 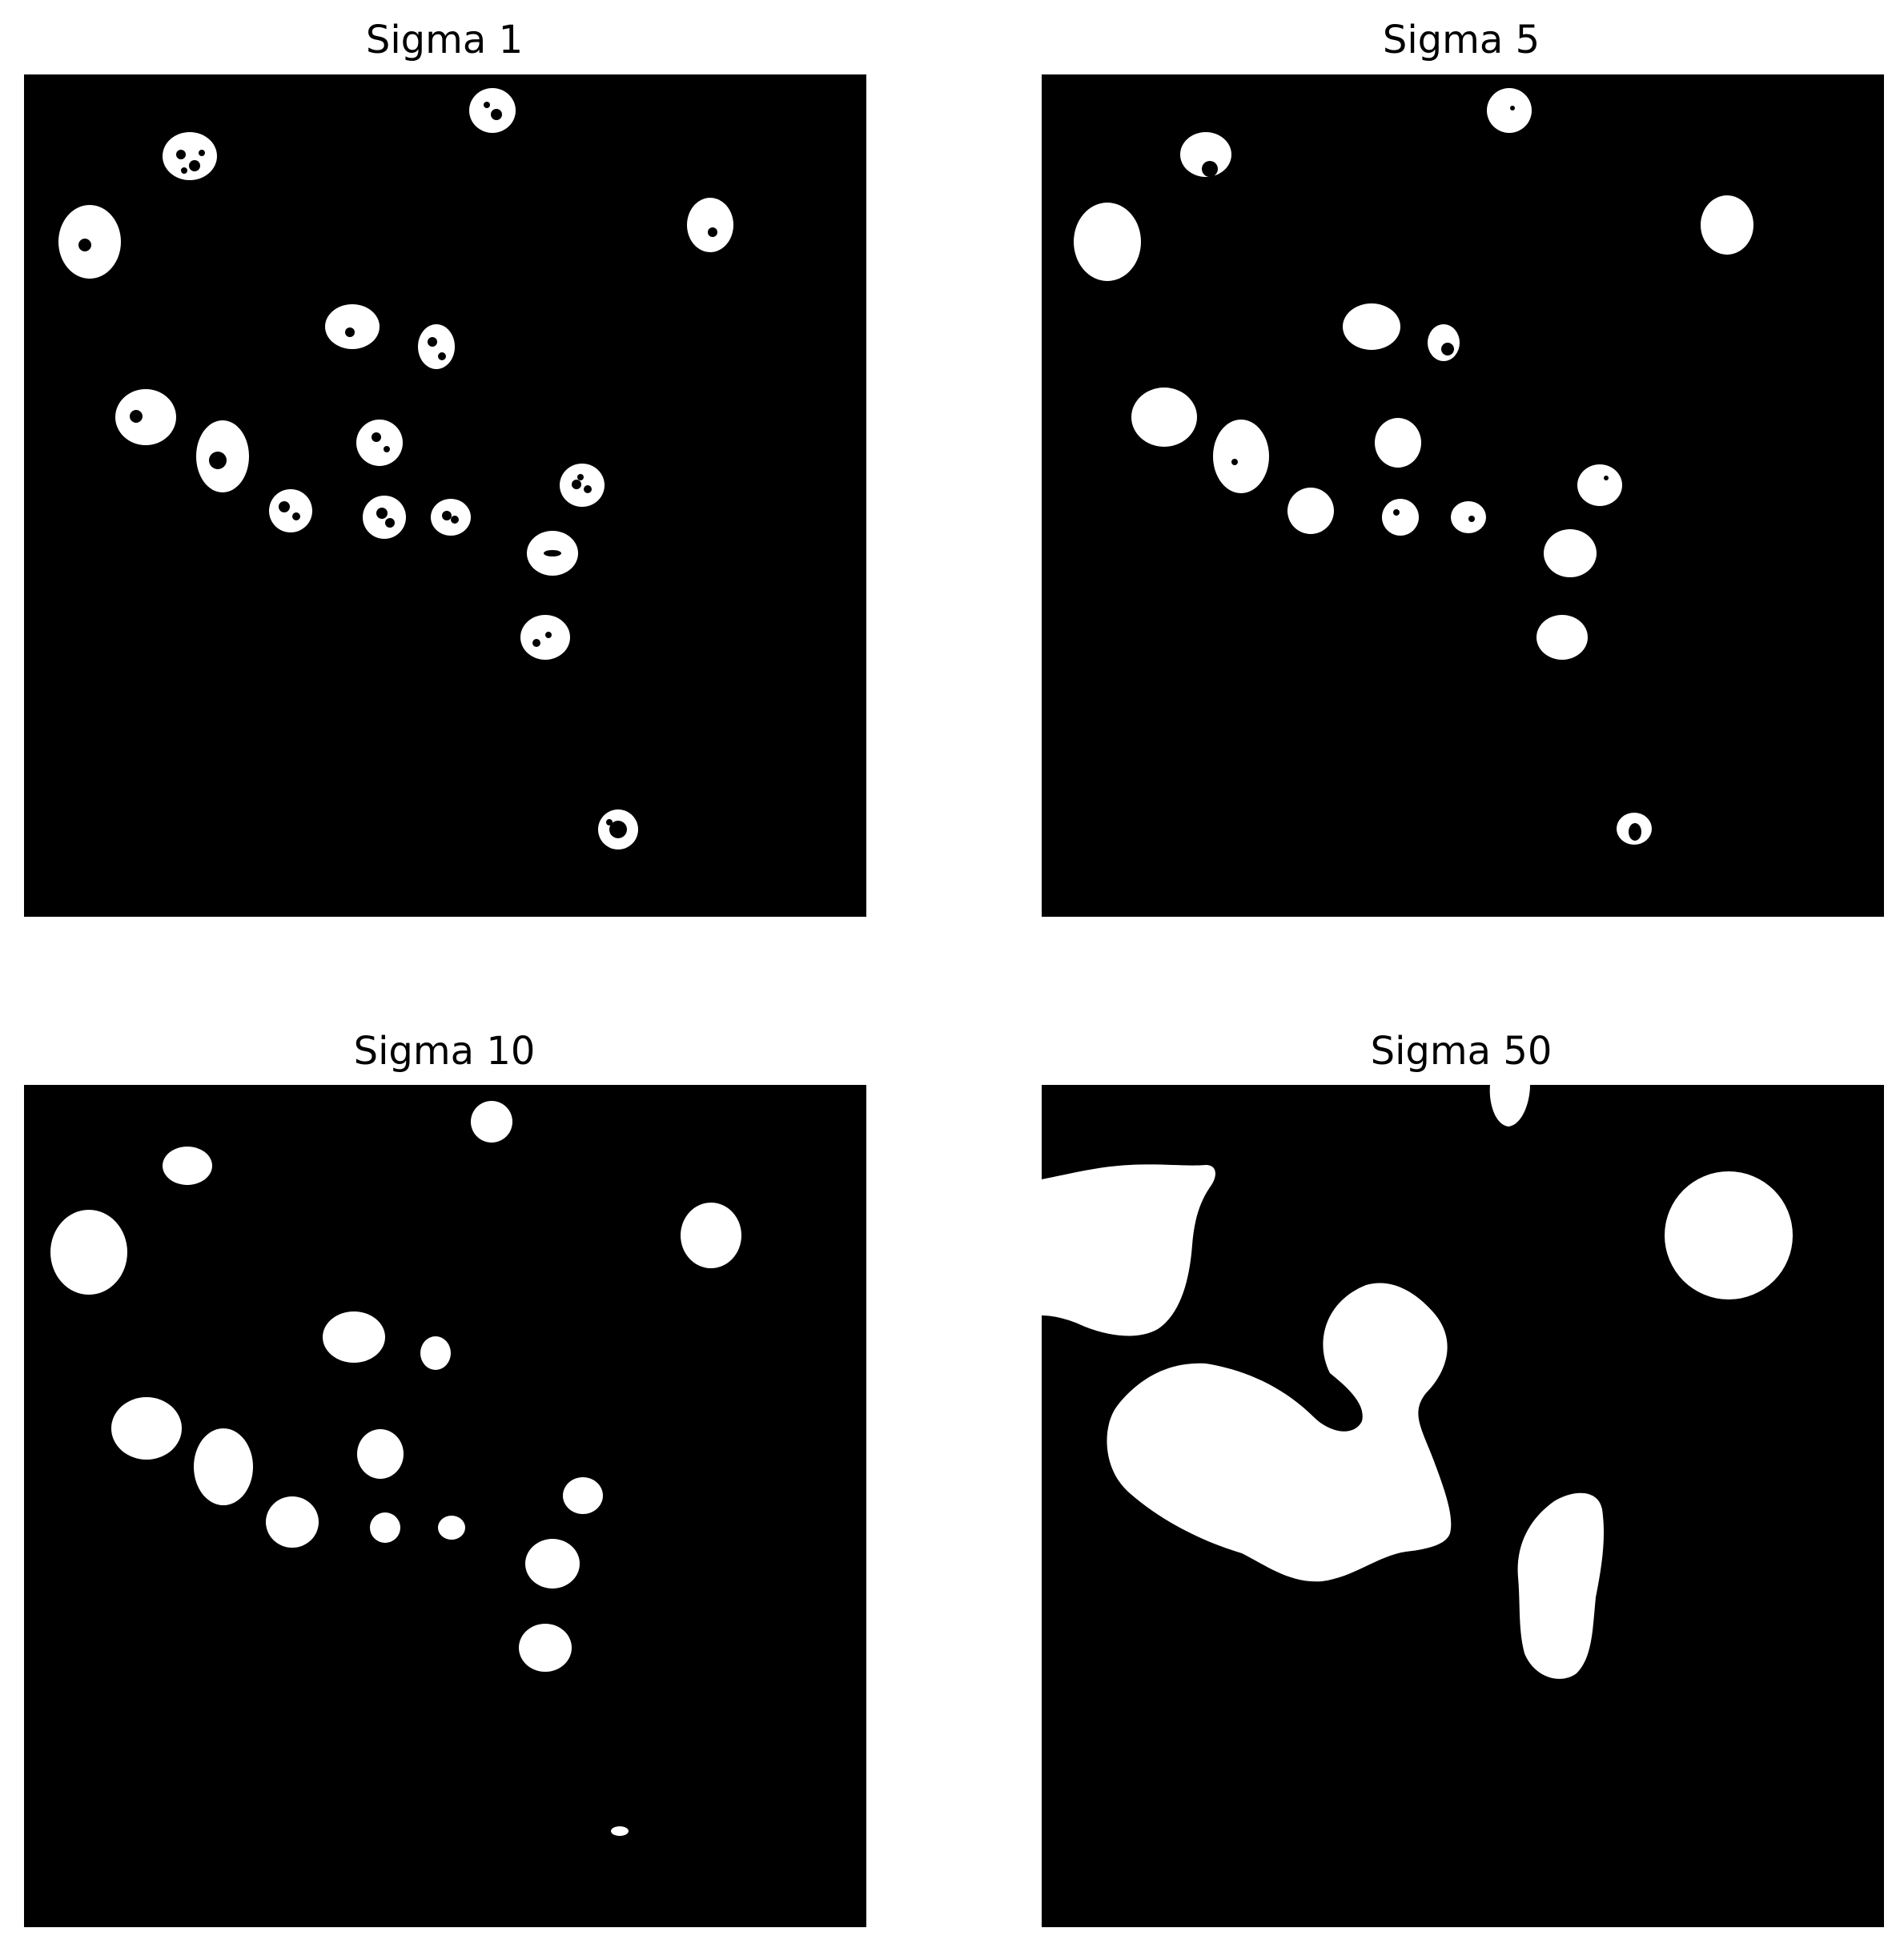 I want to click on merged-region-center, so click(x=1279, y=1432).